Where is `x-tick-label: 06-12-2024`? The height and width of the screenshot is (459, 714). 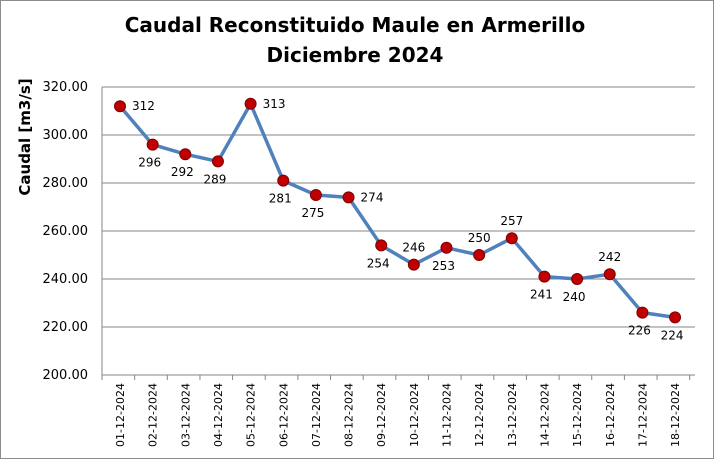
x-tick-label: 06-12-2024 is located at coordinates (283, 415).